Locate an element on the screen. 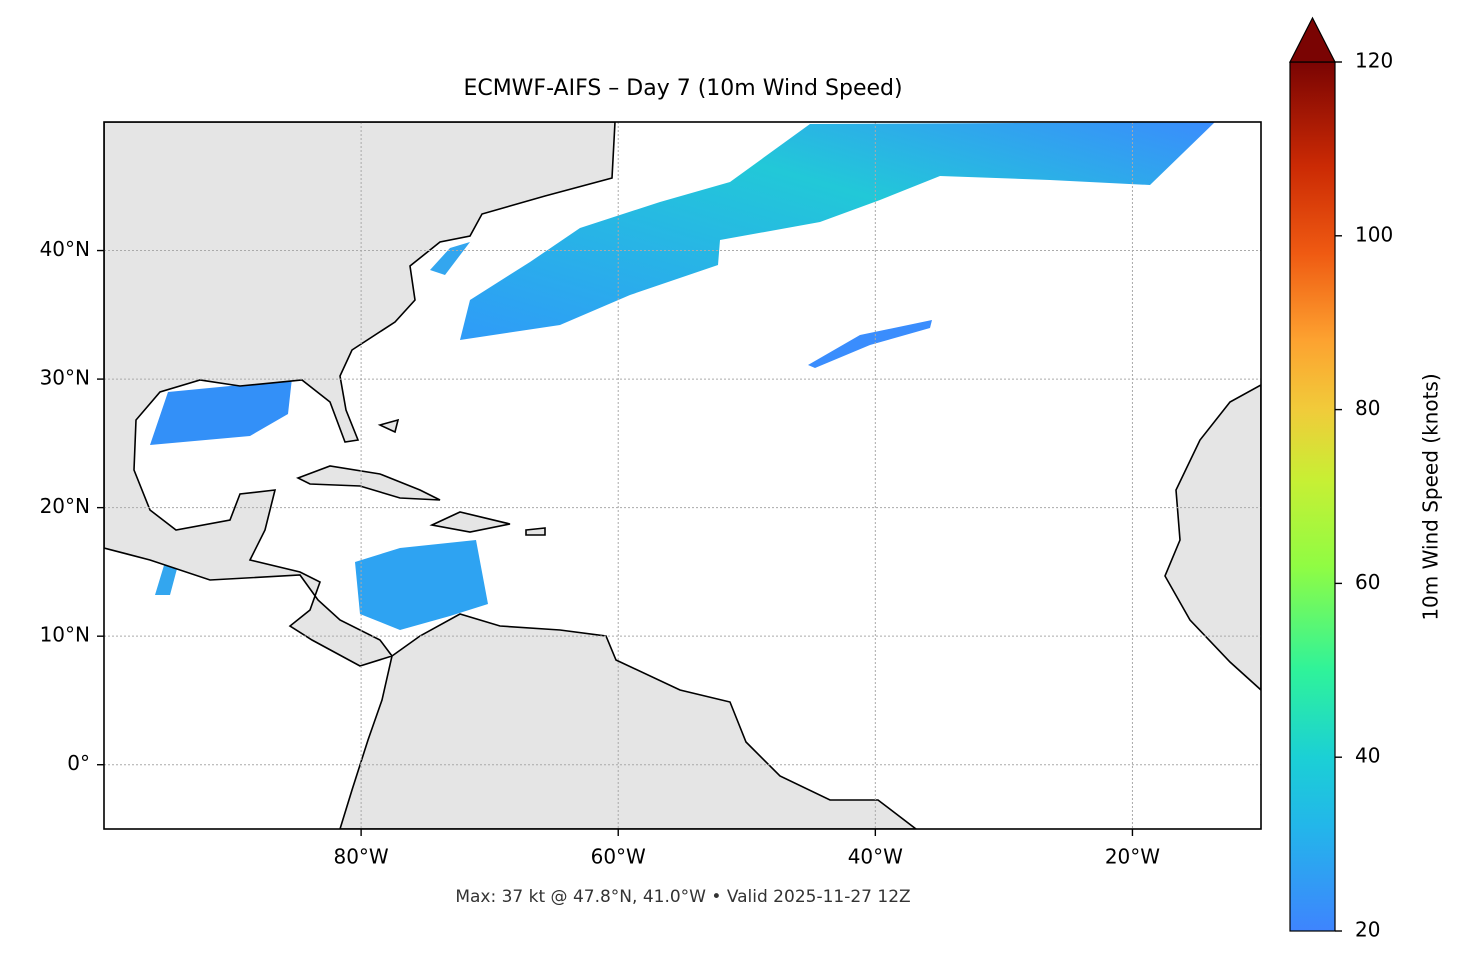  x-tick-label: 60°W is located at coordinates (618, 857).